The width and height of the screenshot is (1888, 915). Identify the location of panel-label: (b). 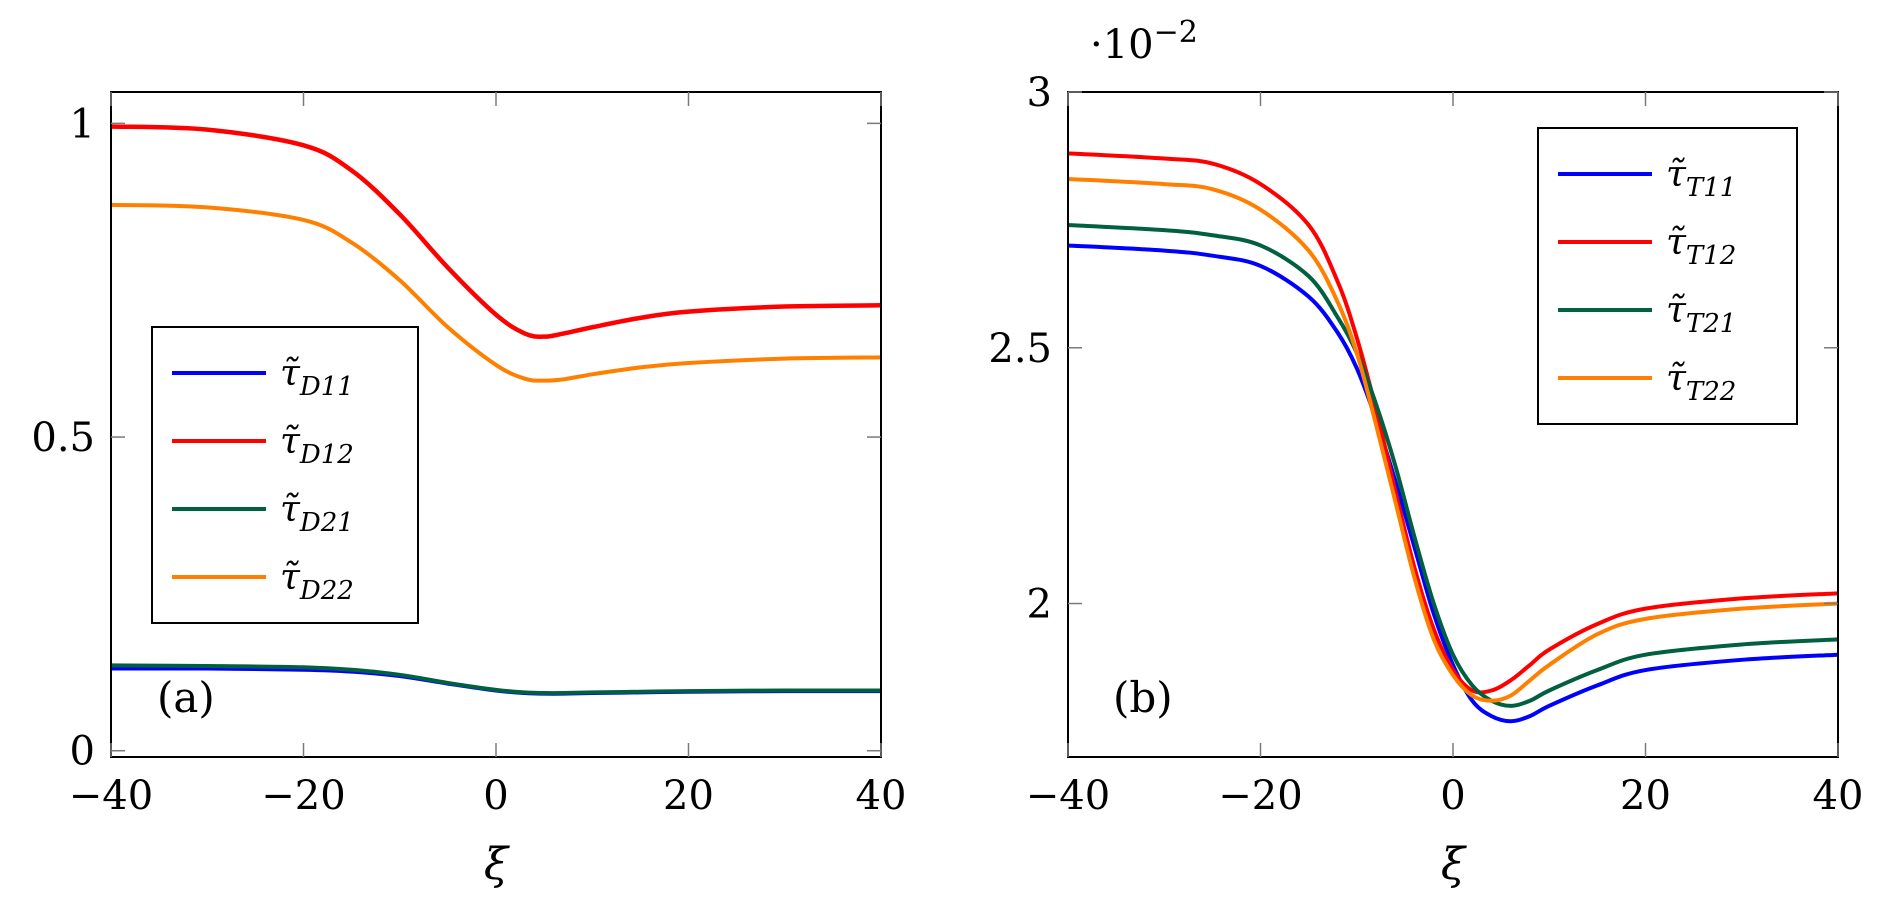
(1143, 697).